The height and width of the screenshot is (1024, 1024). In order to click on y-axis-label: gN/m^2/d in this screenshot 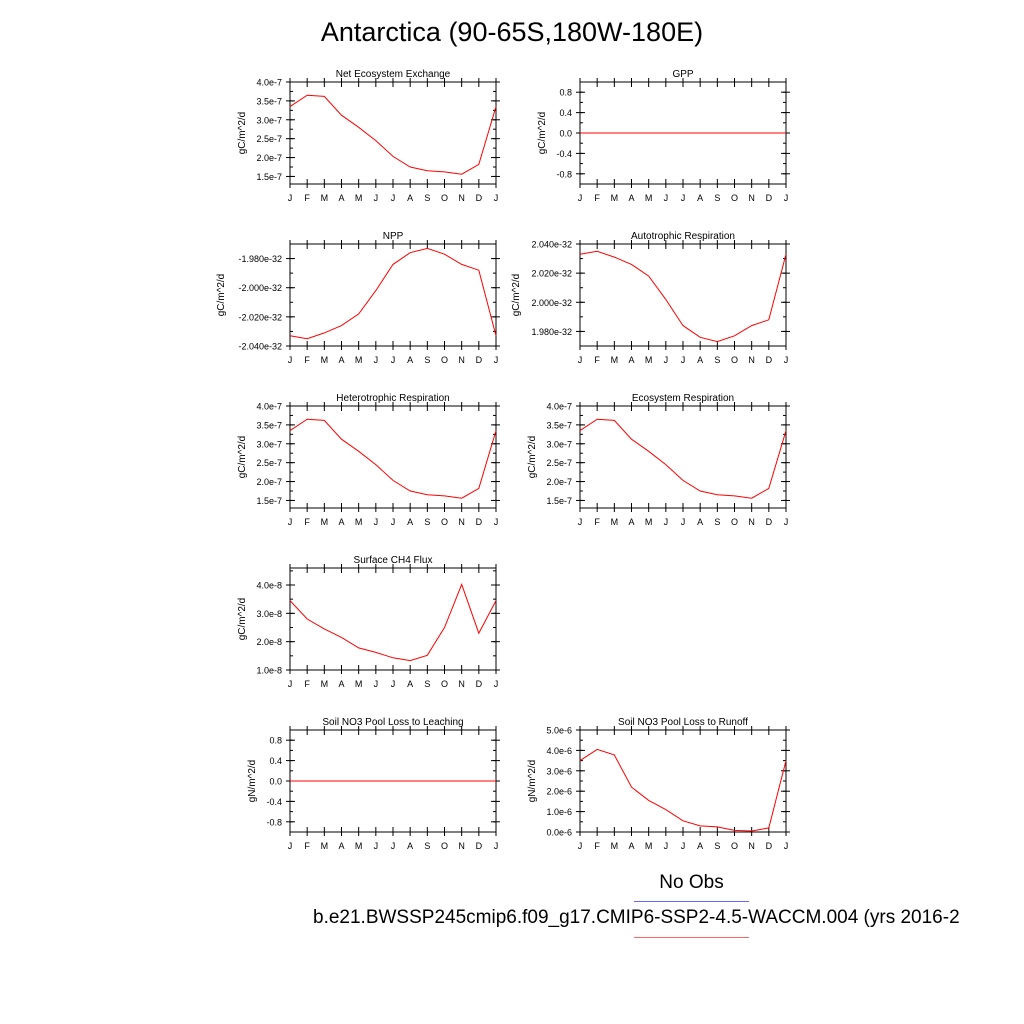, I will do `click(252, 781)`.